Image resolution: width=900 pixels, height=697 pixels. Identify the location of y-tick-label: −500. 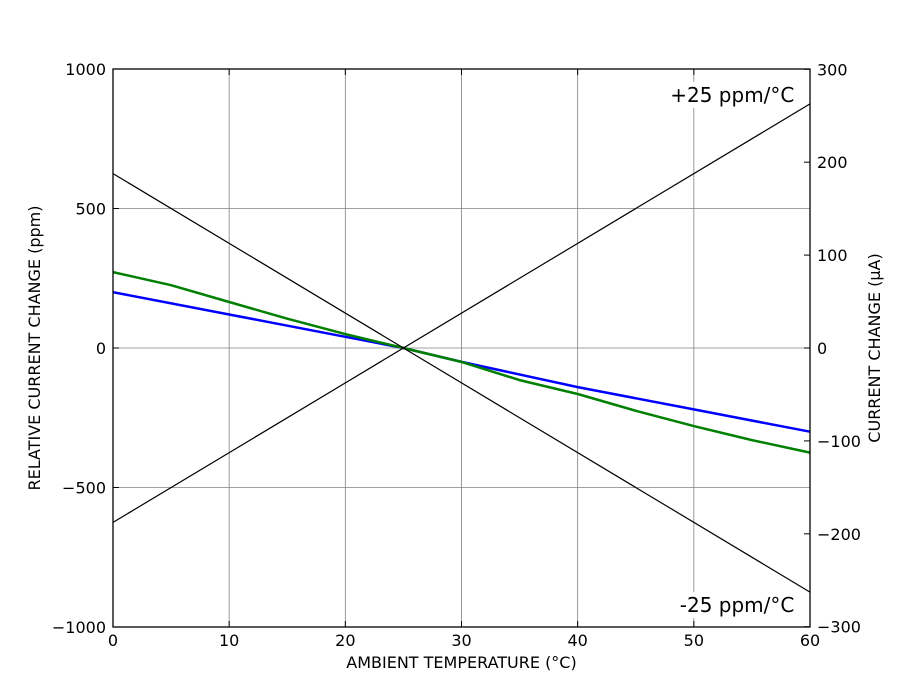
(84, 488).